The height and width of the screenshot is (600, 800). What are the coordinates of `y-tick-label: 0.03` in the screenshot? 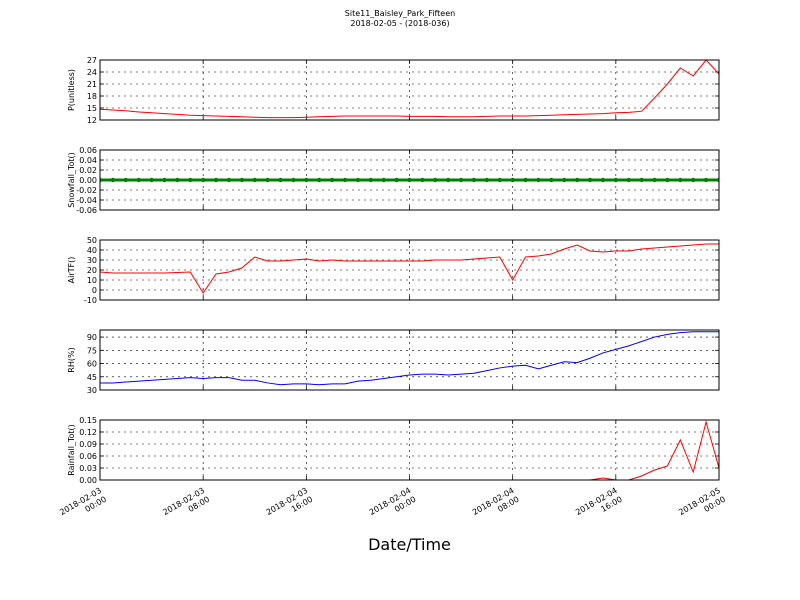 It's located at (88, 468).